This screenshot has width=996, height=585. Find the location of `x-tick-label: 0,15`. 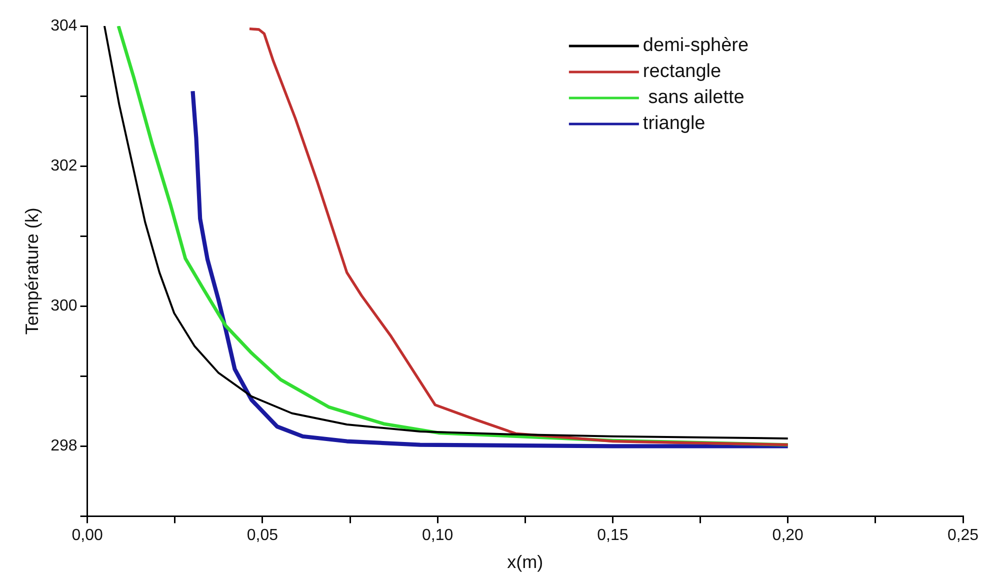

x-tick-label: 0,15 is located at coordinates (612, 535).